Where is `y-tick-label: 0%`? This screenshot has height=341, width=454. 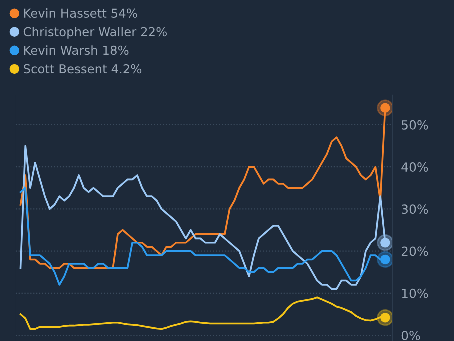
y-tick-label: 0% is located at coordinates (411, 335).